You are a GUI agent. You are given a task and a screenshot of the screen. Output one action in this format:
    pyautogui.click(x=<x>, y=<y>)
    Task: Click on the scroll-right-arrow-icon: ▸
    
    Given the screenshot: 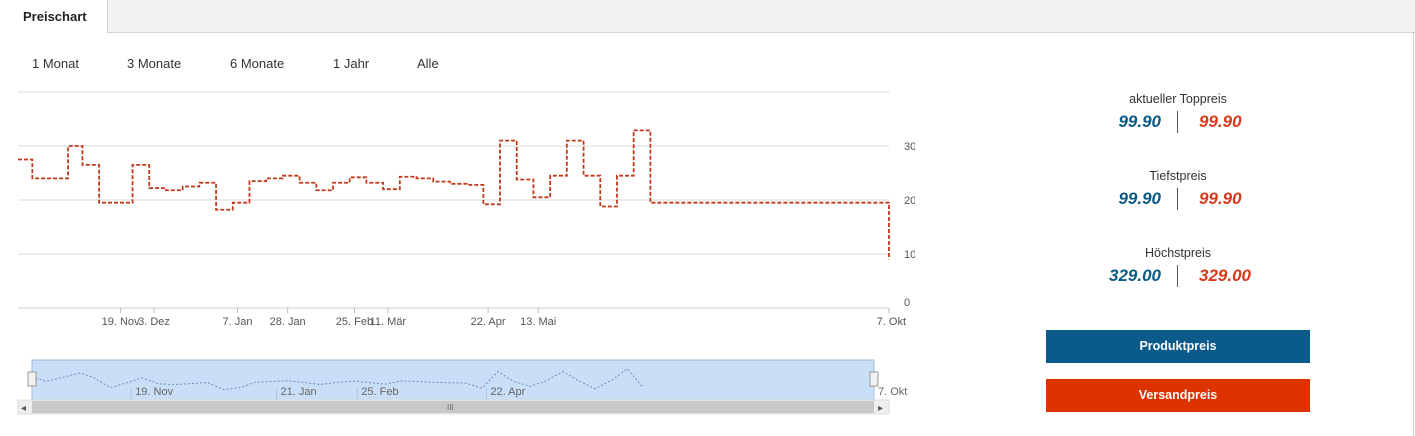 What is the action you would take?
    pyautogui.click(x=880, y=408)
    